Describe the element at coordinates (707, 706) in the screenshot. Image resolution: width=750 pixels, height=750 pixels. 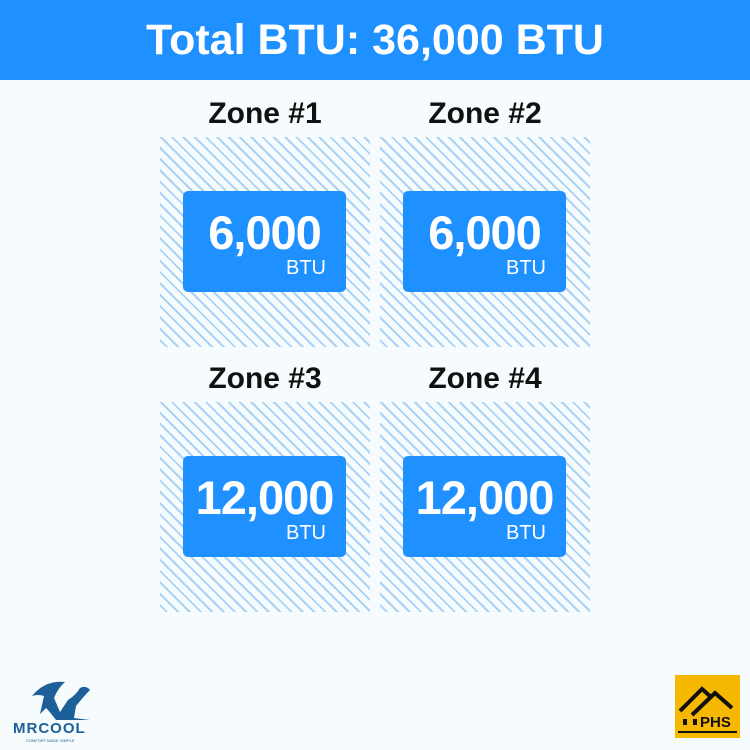
I see `house-icon: PHS` at that location.